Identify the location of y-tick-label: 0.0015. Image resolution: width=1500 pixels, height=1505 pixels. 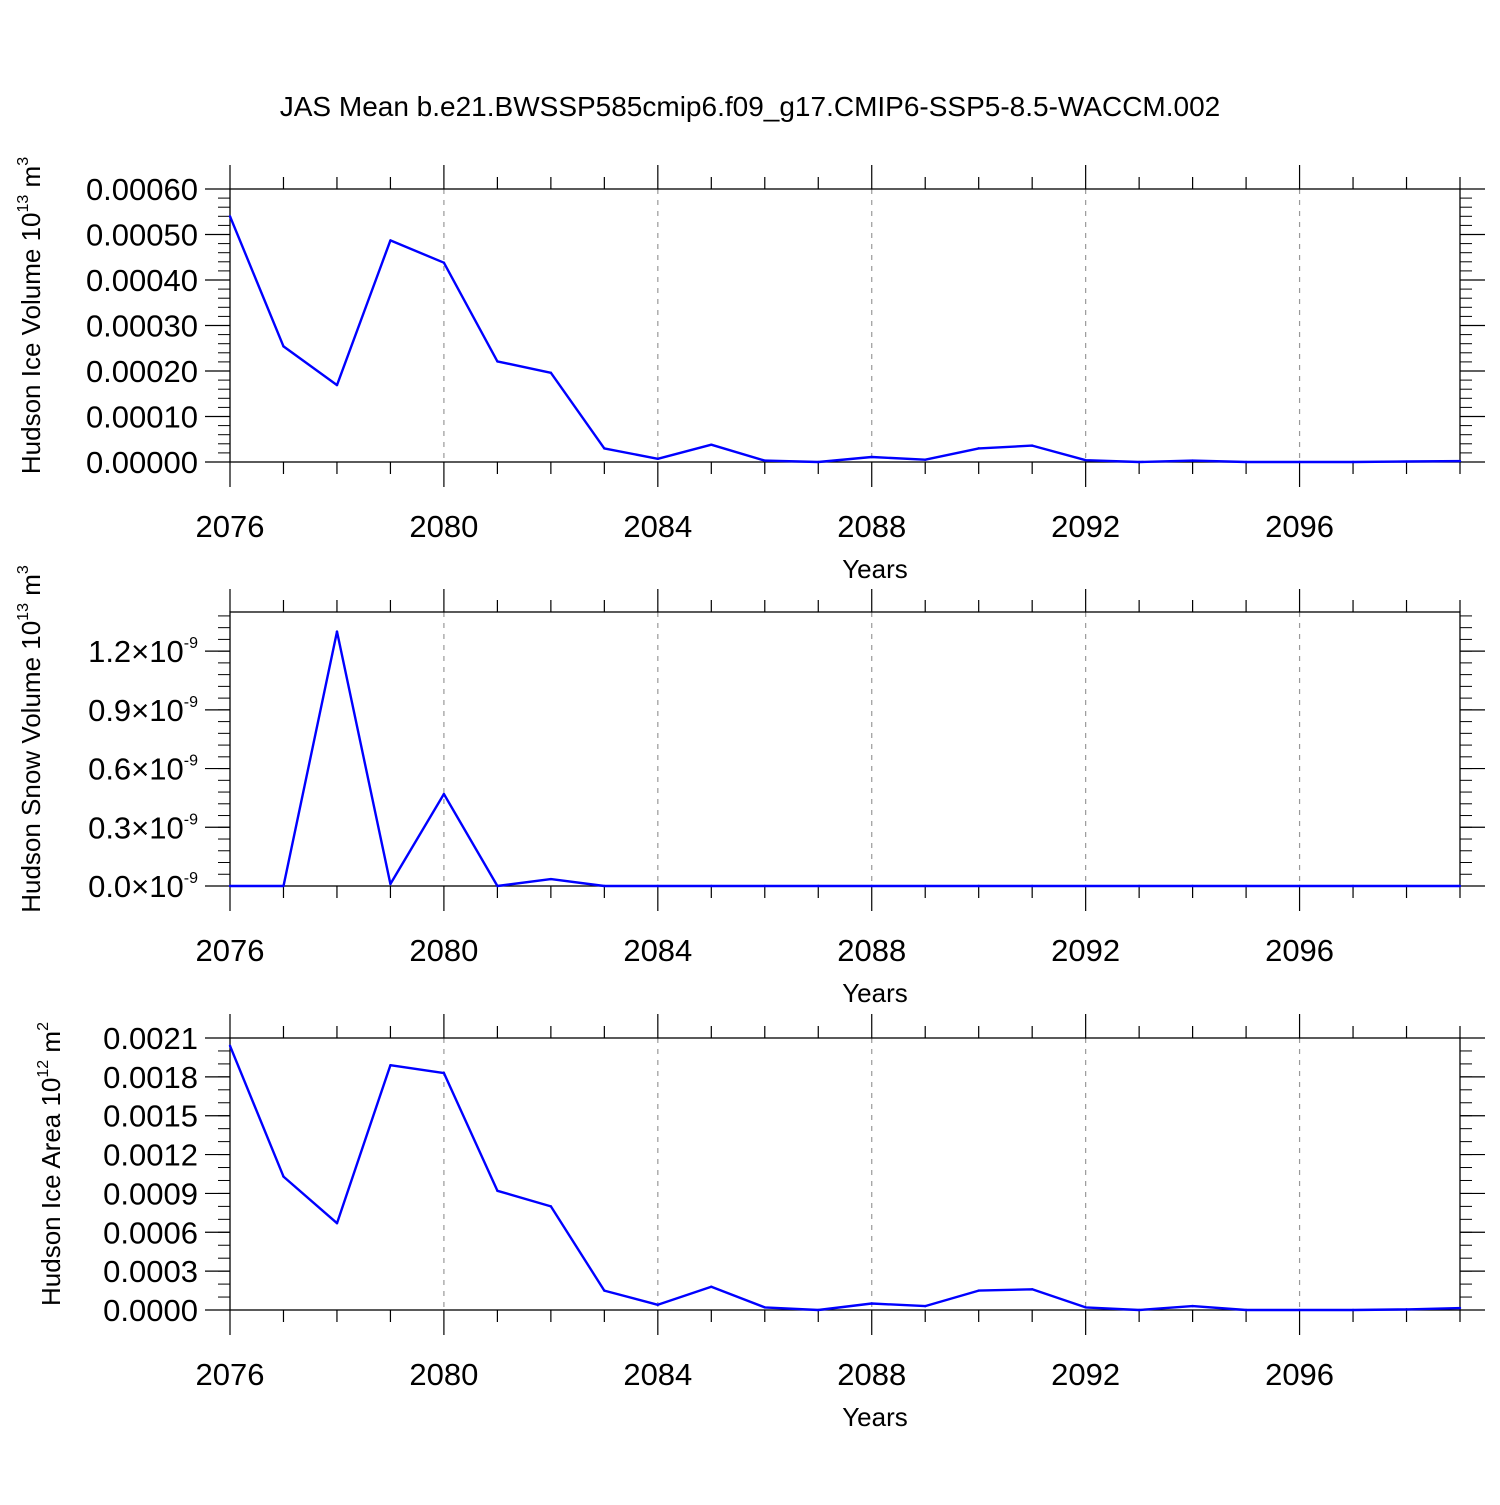
(150, 1116).